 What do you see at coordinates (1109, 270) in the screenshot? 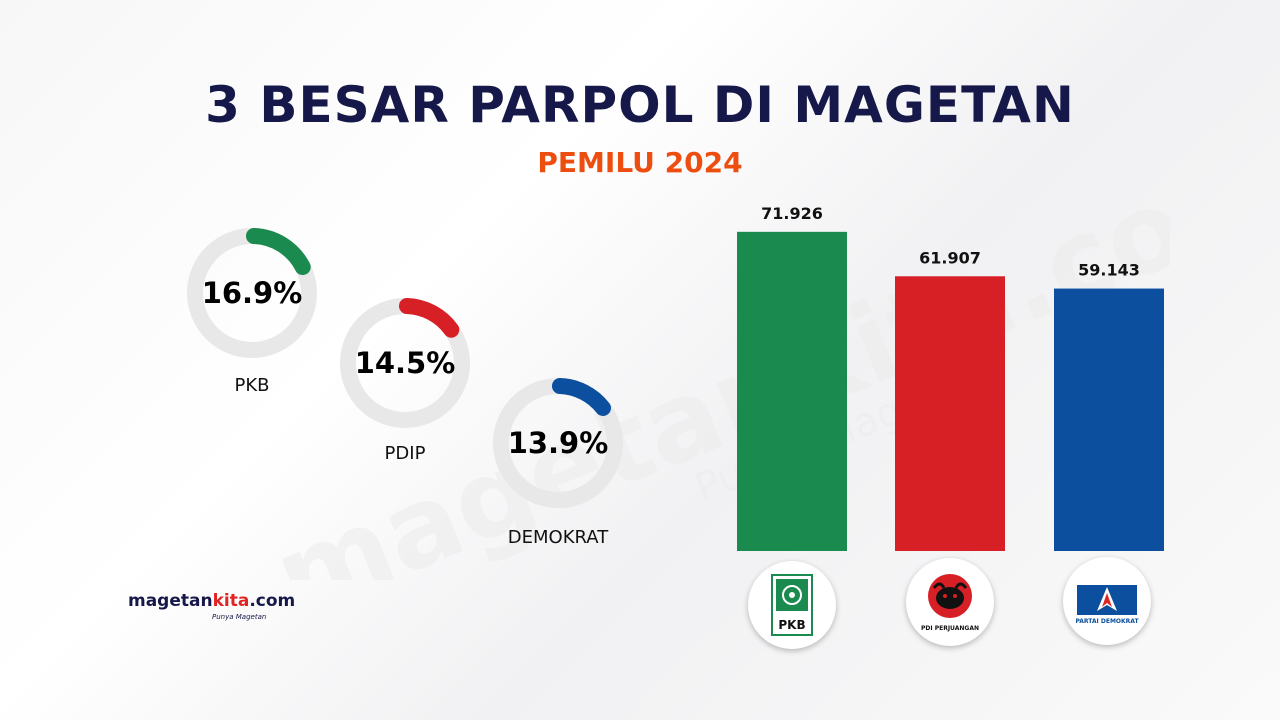
I see `bar-value-label-demokrat: 59.143` at bounding box center [1109, 270].